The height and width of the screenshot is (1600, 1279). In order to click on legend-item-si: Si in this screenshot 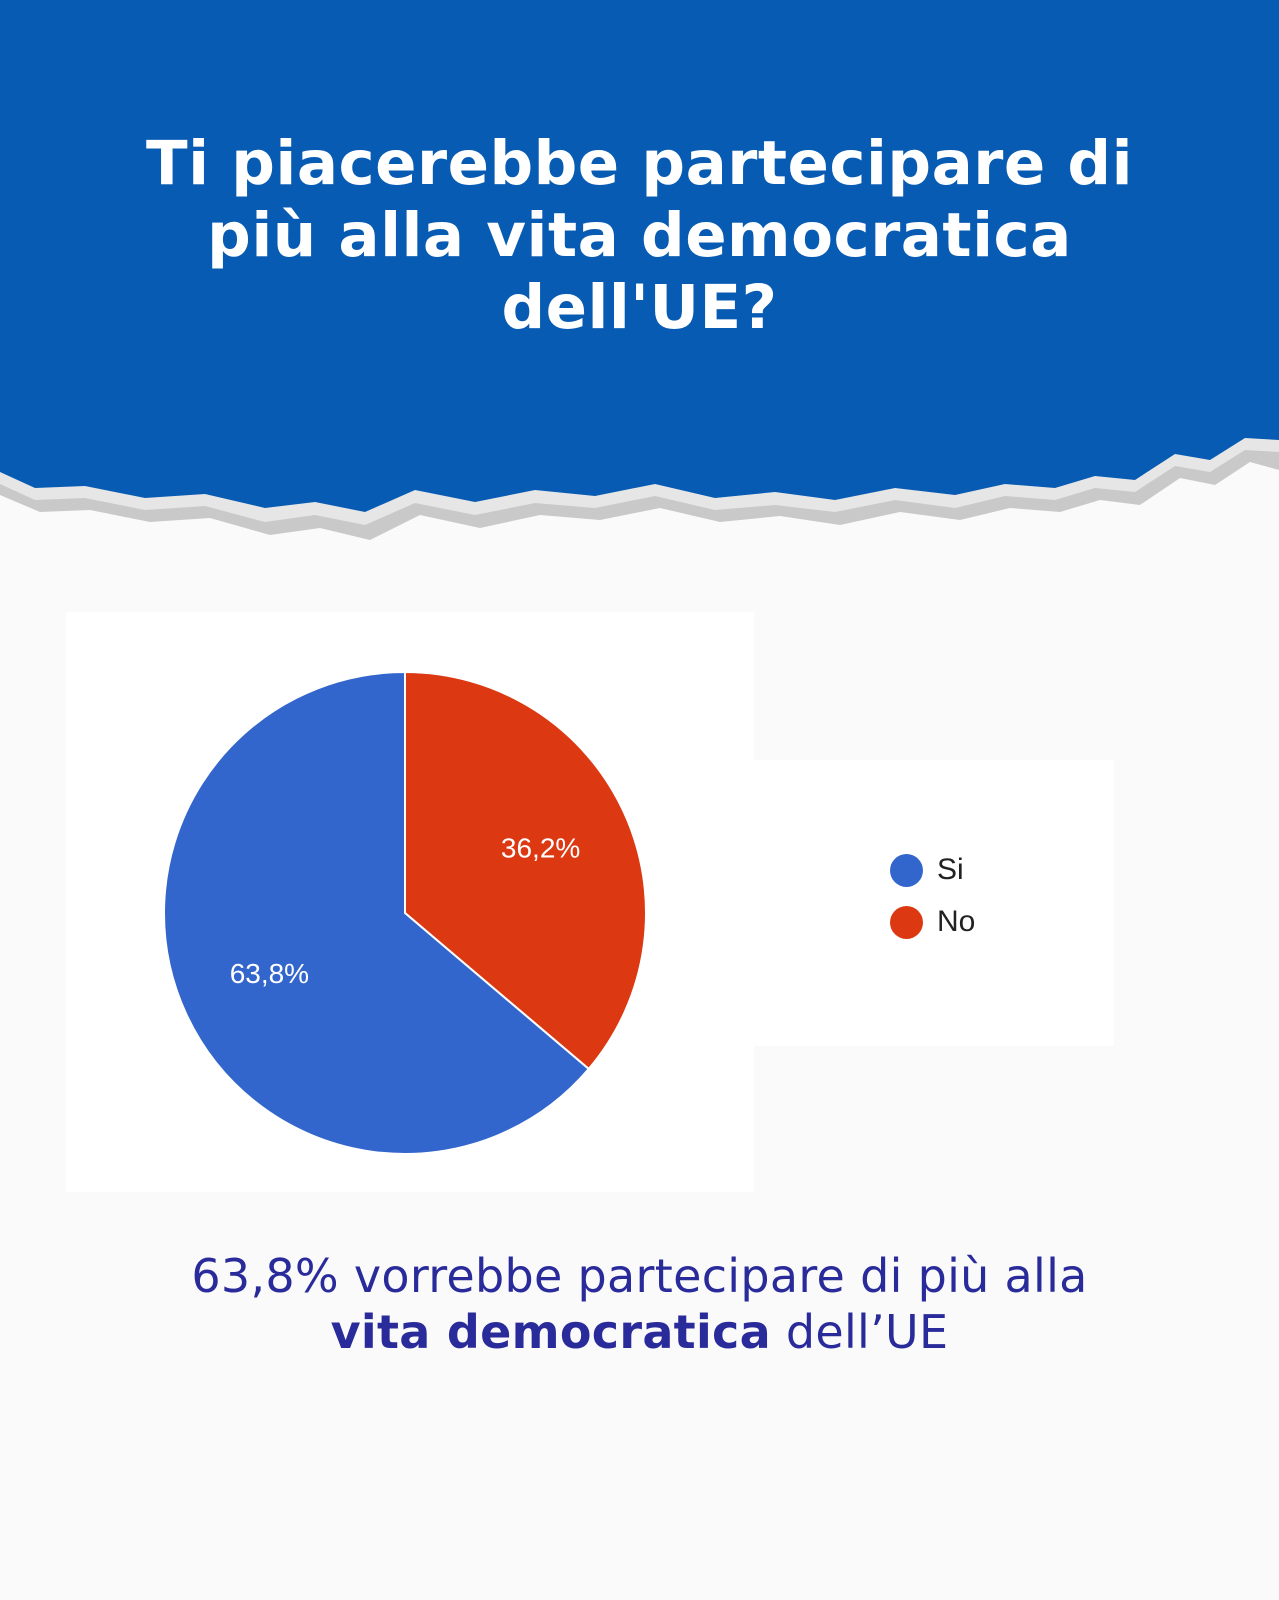, I will do `click(927, 870)`.